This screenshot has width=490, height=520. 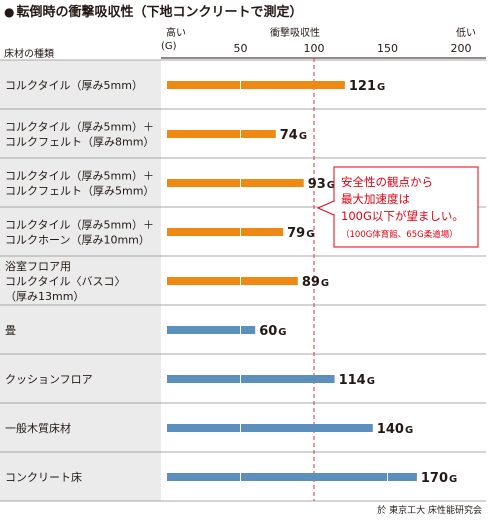 I want to click on category-label: コンクリート床, so click(x=43, y=477).